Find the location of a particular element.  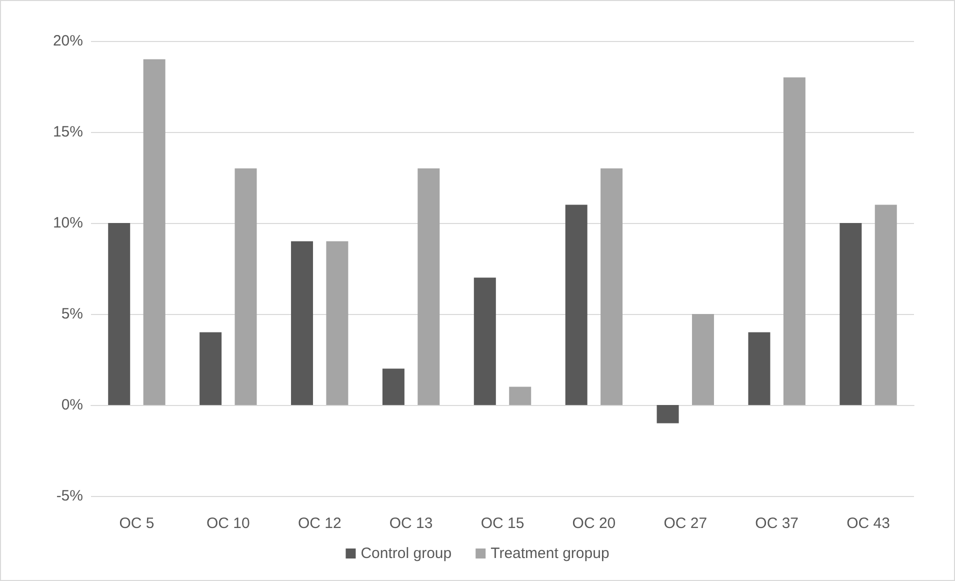

x-tick-label: OC 37 is located at coordinates (777, 523).